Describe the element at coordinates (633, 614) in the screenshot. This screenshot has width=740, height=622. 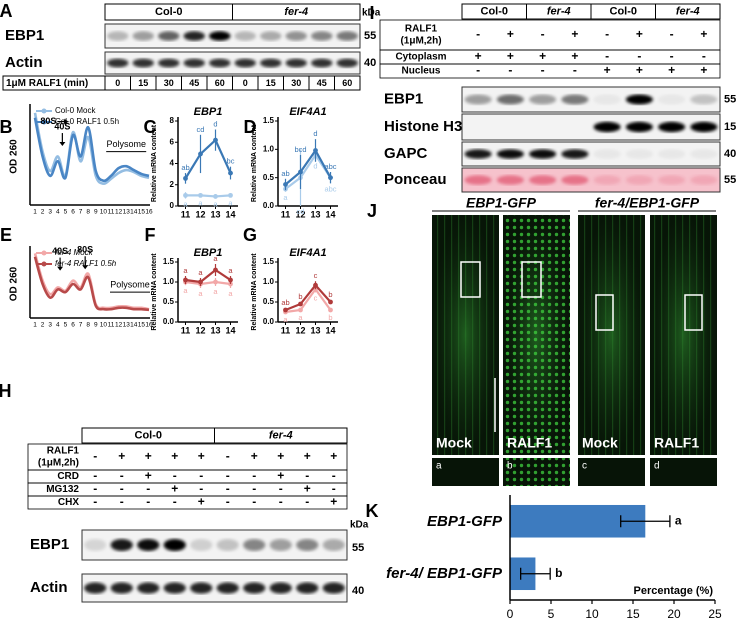
I see `x-tick-label: 15` at that location.